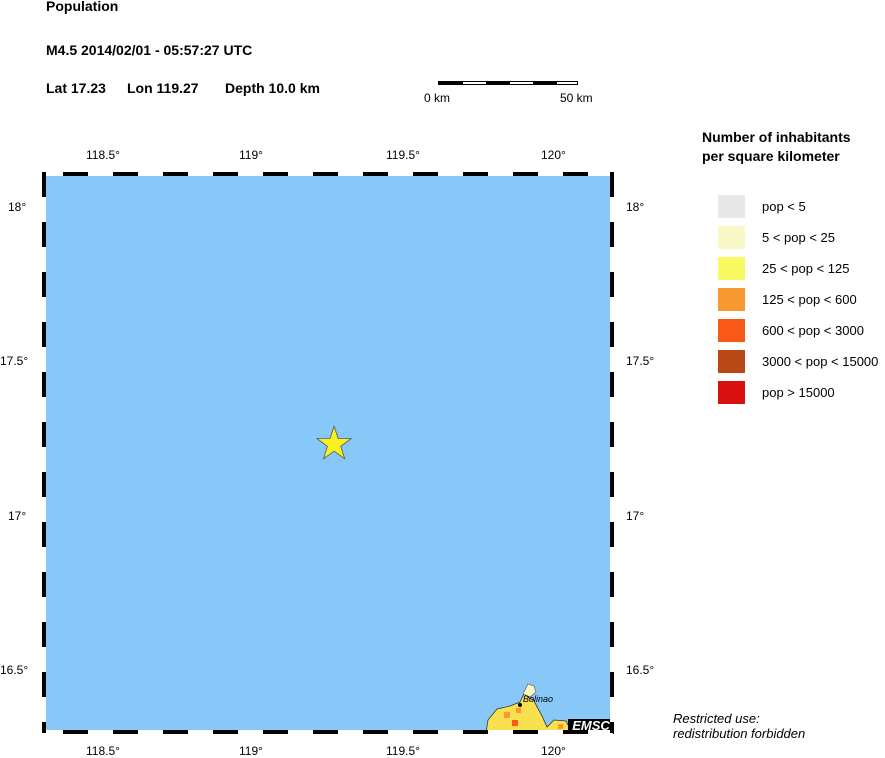  I want to click on bolinao-marker, so click(520, 705).